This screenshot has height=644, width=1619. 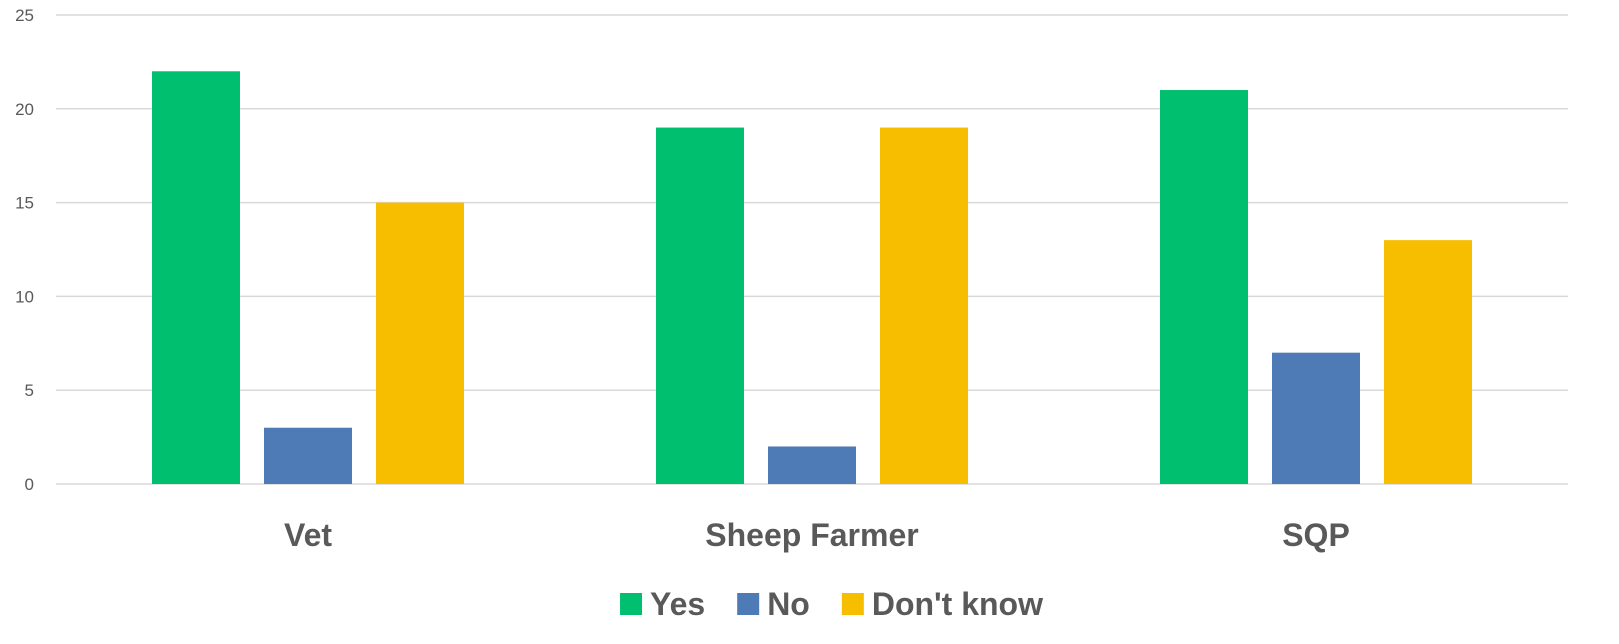 What do you see at coordinates (812, 465) in the screenshot?
I see `bar-no-sheep-farmer` at bounding box center [812, 465].